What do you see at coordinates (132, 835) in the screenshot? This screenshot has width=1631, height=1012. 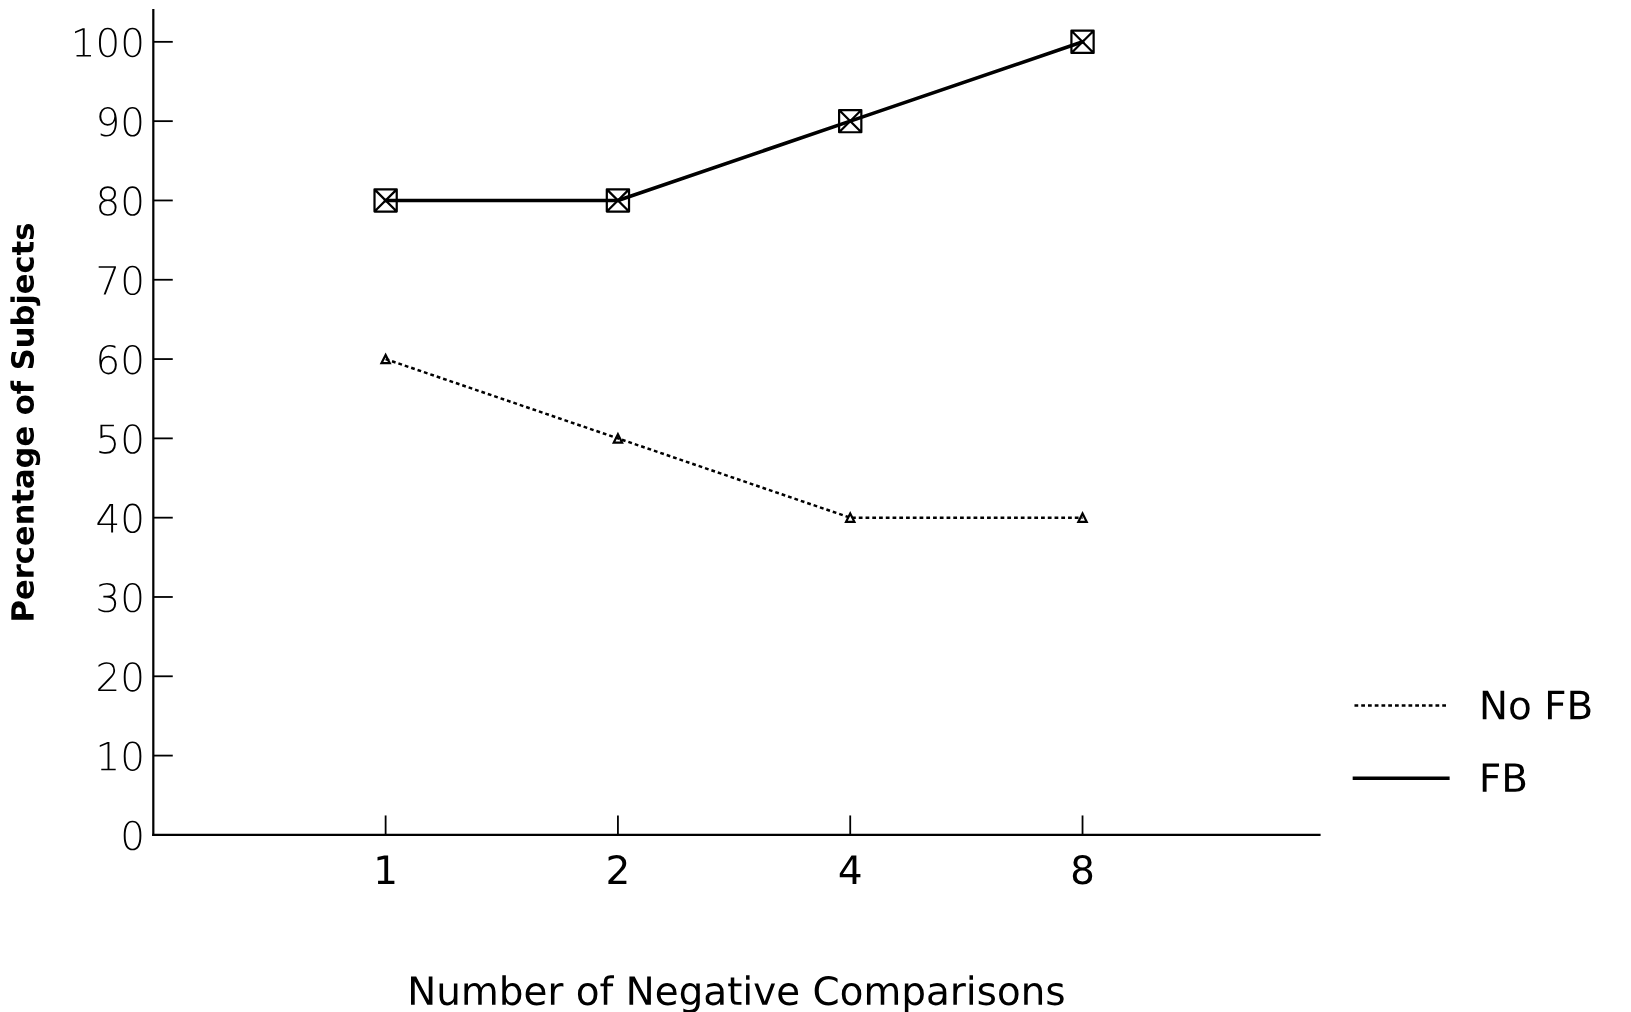 I see `y-tick-label: 0` at bounding box center [132, 835].